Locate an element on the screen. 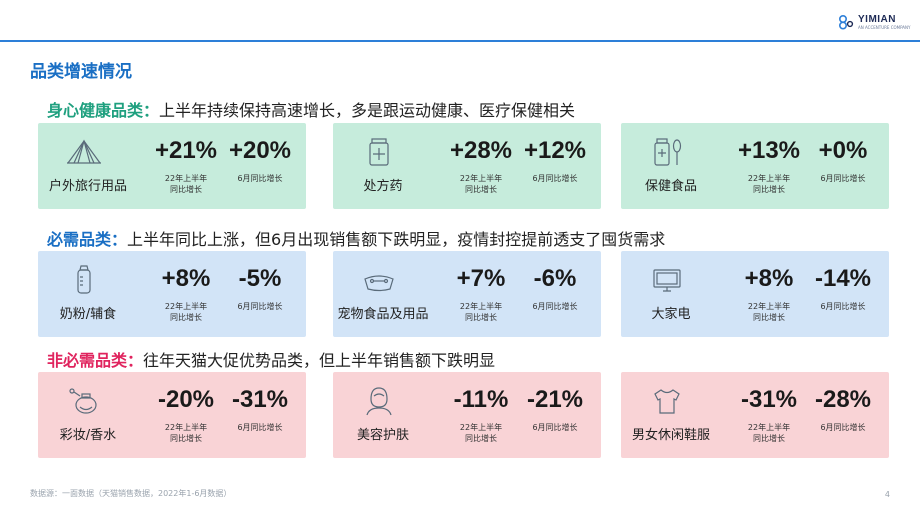 This screenshot has height=518, width=920. june-growth-value: +20% is located at coordinates (260, 150).